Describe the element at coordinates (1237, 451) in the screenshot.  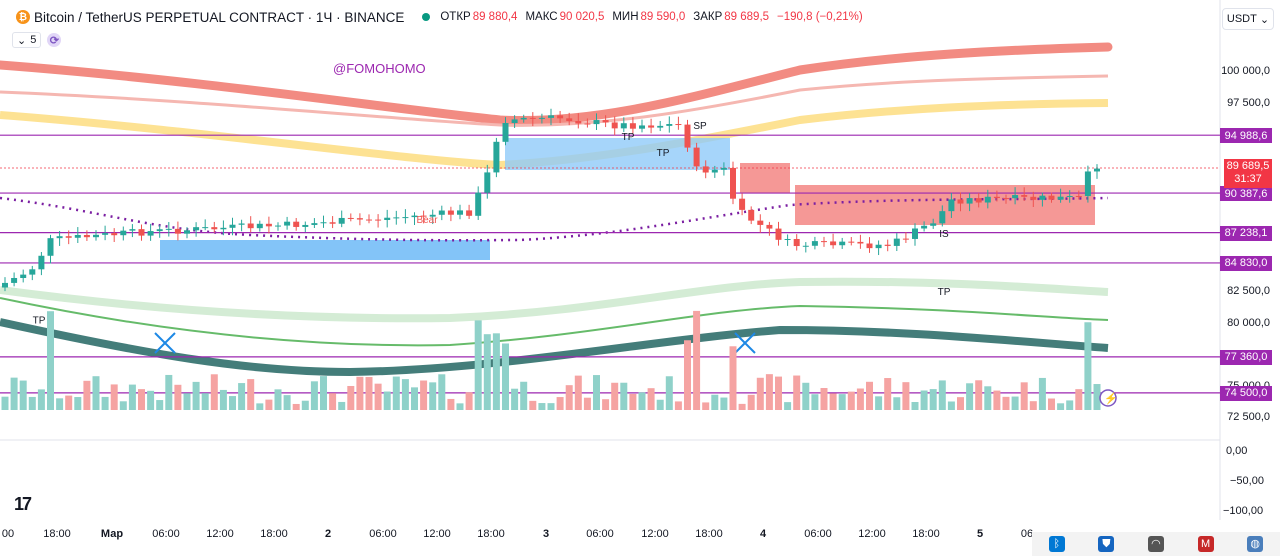
I see `osc-tick-0: 0,00` at that location.